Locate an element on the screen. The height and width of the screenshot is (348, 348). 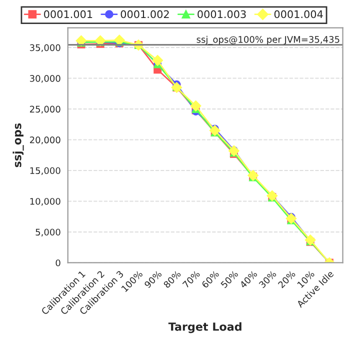
x-axis-title: Target Load is located at coordinates (205, 328).